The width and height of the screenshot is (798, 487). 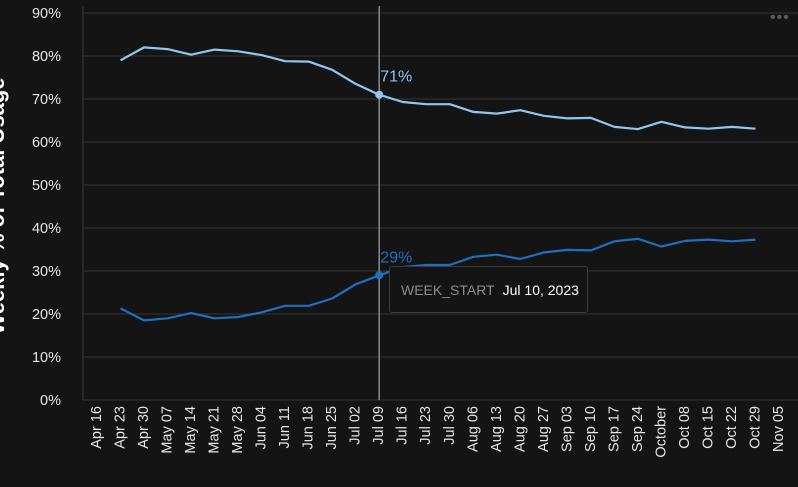 I want to click on y-axis-label: Weekly % of Total Usage, so click(x=4, y=205).